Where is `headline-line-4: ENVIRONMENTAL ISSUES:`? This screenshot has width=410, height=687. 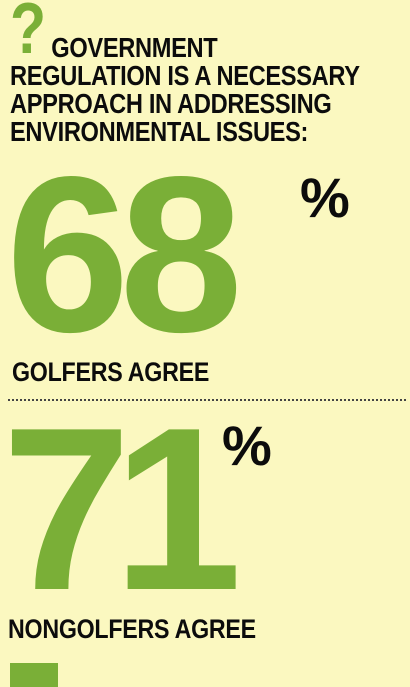 headline-line-4: ENVIRONMENTAL ISSUES: is located at coordinates (159, 131).